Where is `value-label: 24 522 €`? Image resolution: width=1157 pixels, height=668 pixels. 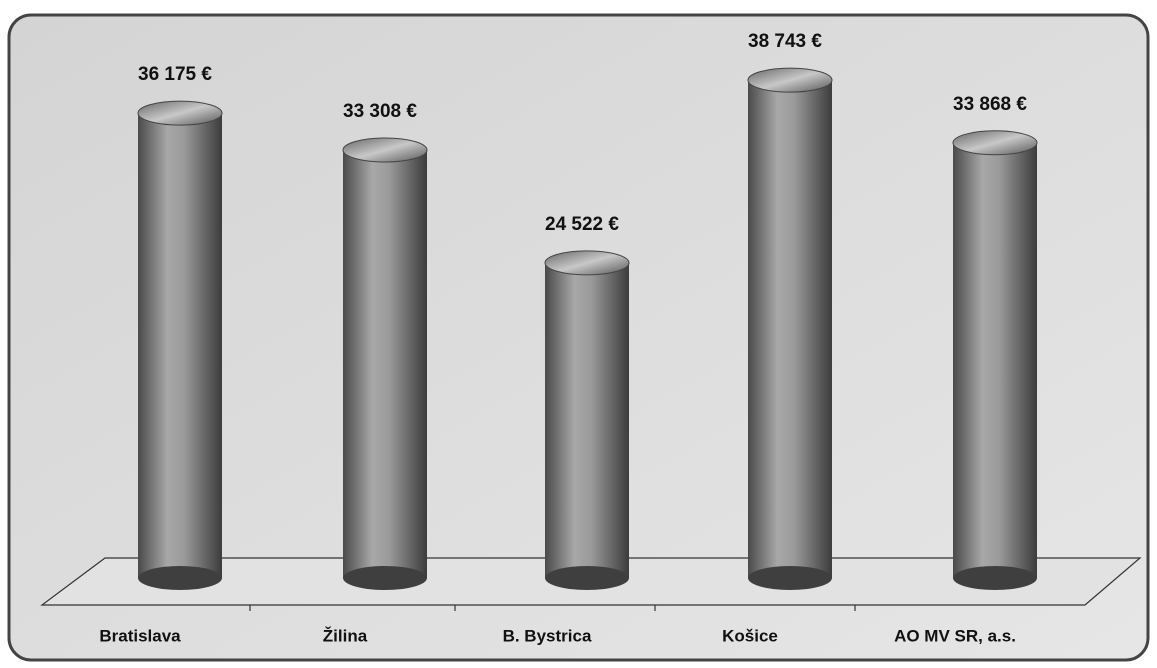
value-label: 24 522 € is located at coordinates (582, 224).